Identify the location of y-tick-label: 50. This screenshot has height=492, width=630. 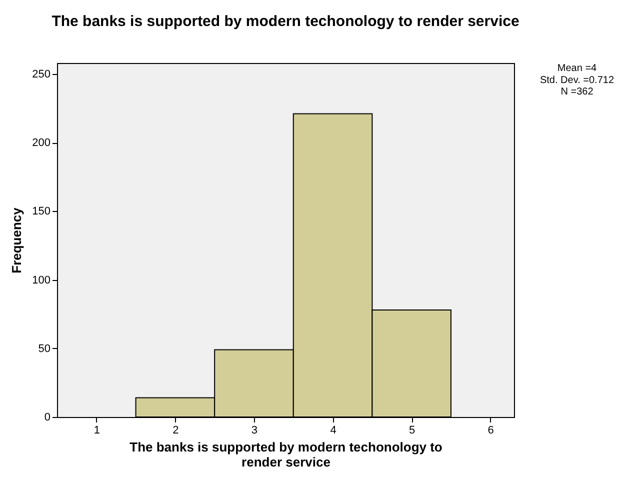
(44, 348).